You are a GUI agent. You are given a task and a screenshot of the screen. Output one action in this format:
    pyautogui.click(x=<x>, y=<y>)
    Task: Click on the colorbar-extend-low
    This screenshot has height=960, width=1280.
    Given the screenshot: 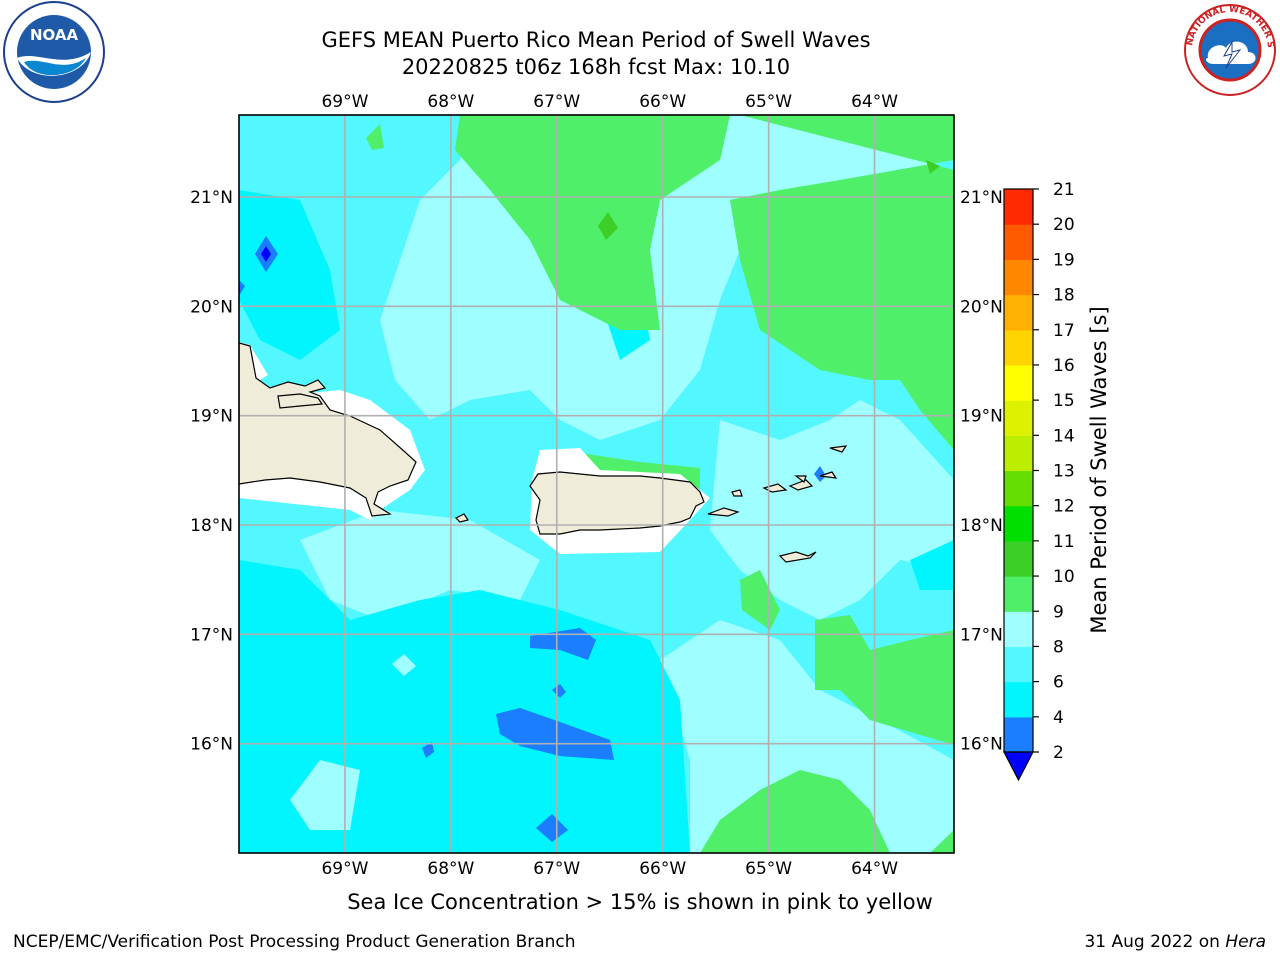 What is the action you would take?
    pyautogui.click(x=1018, y=766)
    